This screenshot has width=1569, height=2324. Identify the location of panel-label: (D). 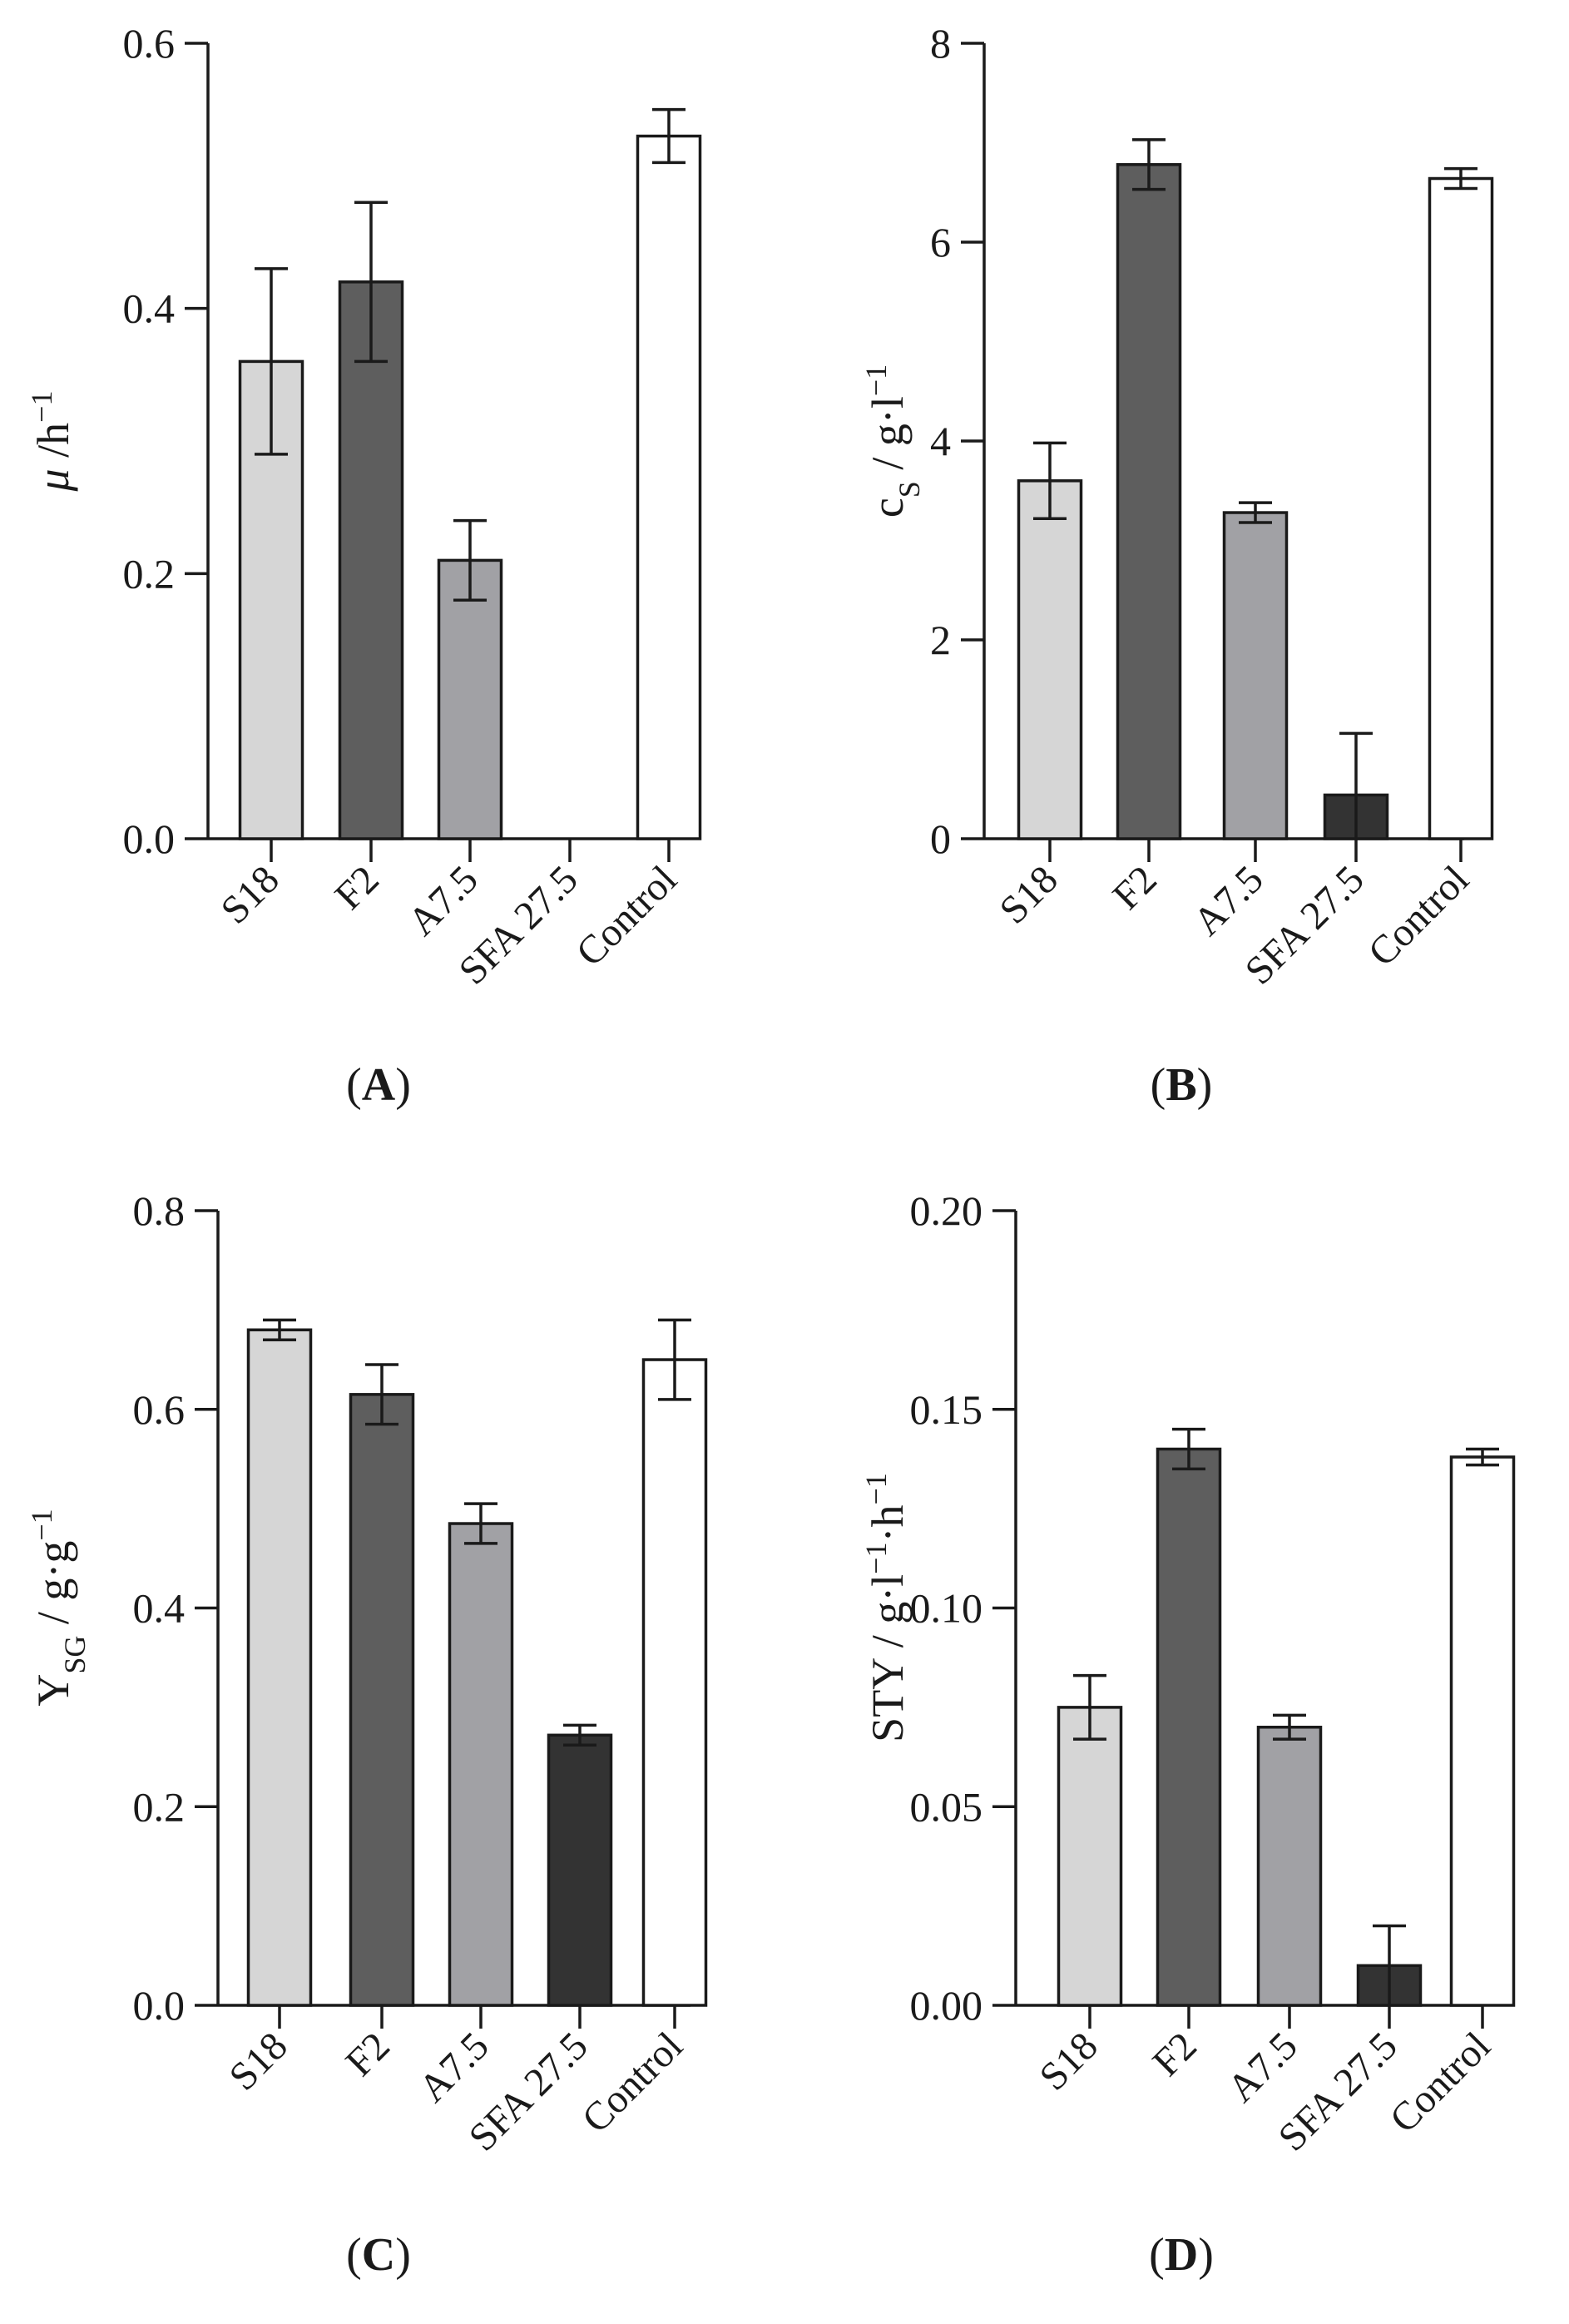
(1181, 2255).